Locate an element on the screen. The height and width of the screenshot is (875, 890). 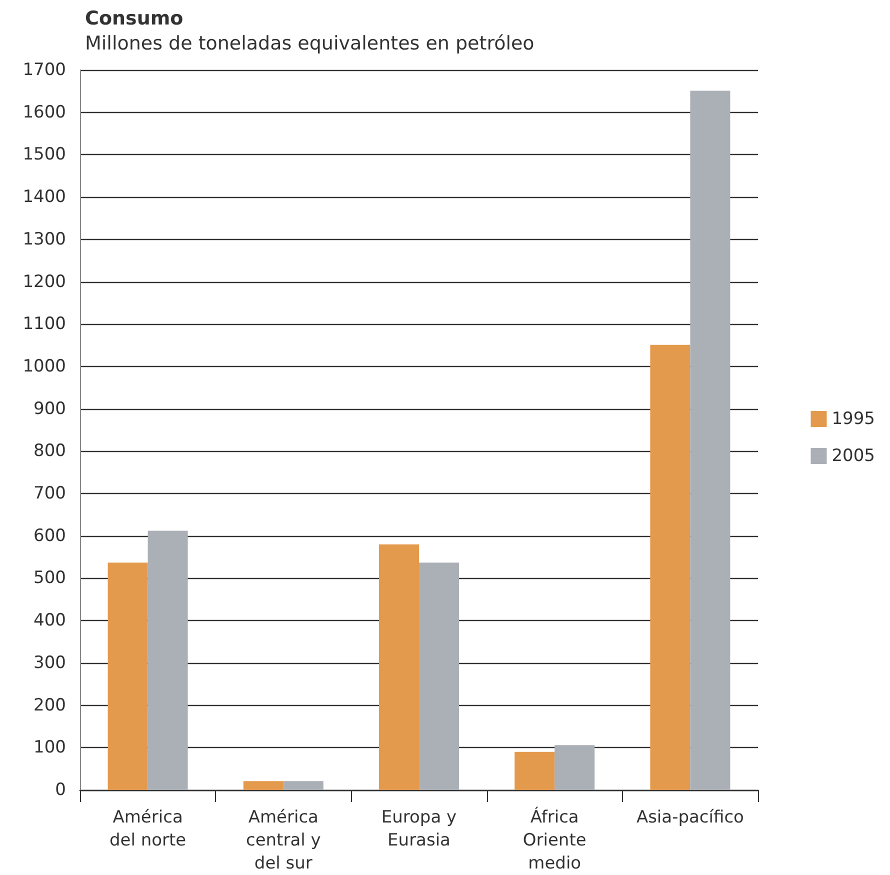
y-tick-label: 800 is located at coordinates (50, 451).